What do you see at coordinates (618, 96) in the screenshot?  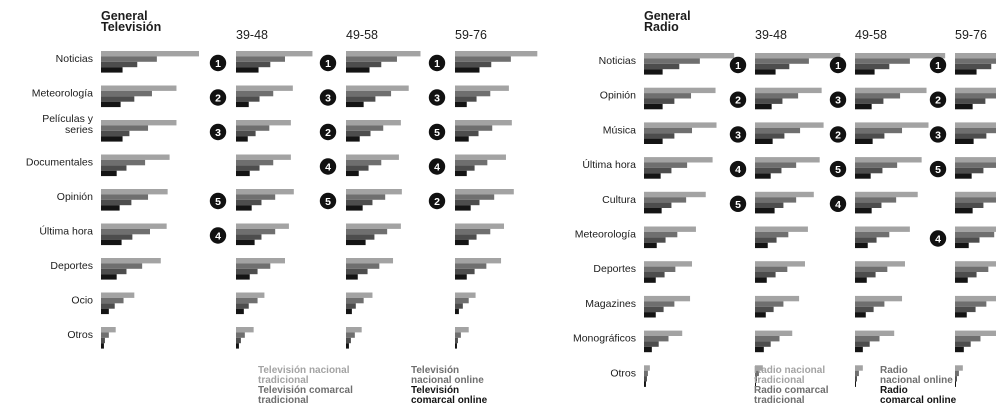 I see `category-label-radio-line: Opinión` at bounding box center [618, 96].